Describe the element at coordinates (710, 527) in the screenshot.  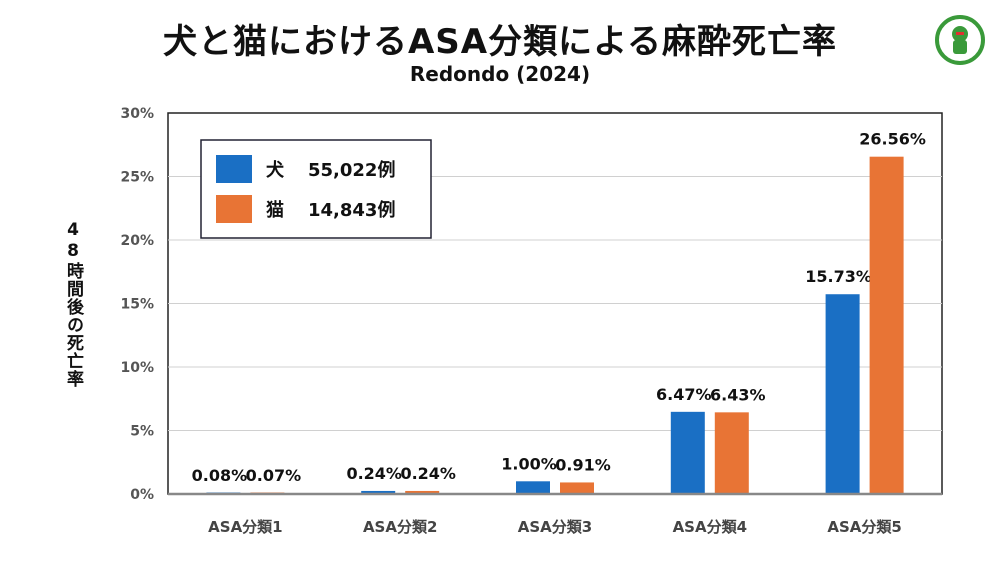
I see `x-tick-label: ASA分類4` at that location.